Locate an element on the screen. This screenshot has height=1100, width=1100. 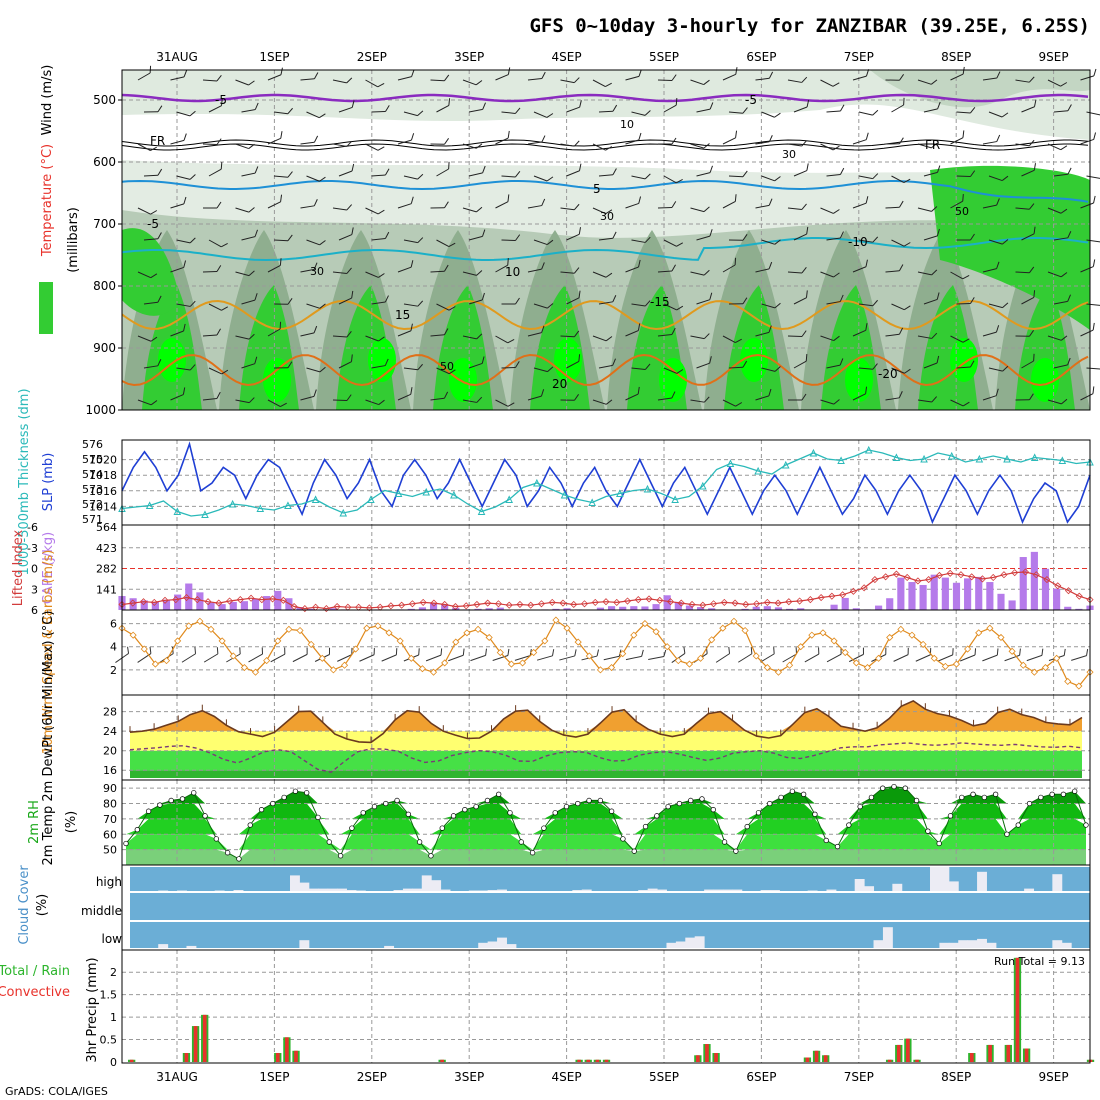
date-label-bottom: 2SEP is located at coordinates (372, 1077).